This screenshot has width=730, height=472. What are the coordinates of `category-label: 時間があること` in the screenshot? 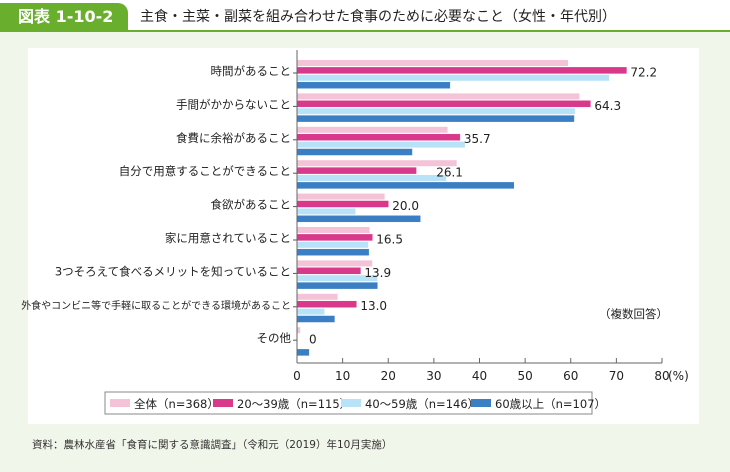 It's located at (251, 71).